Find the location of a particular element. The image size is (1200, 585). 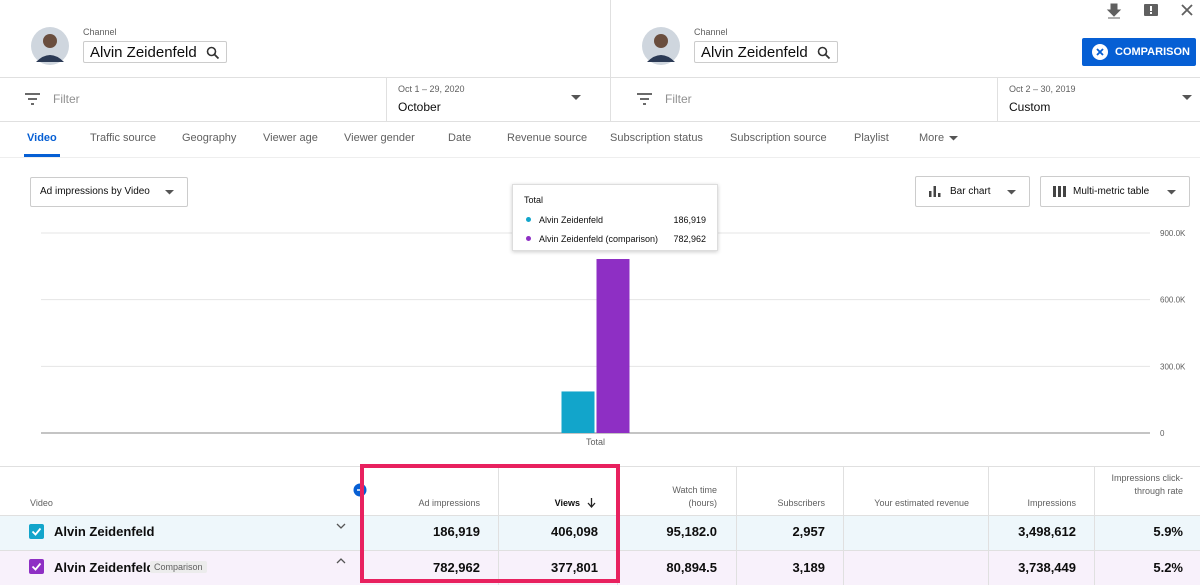

cell: 406,098 is located at coordinates (574, 531).